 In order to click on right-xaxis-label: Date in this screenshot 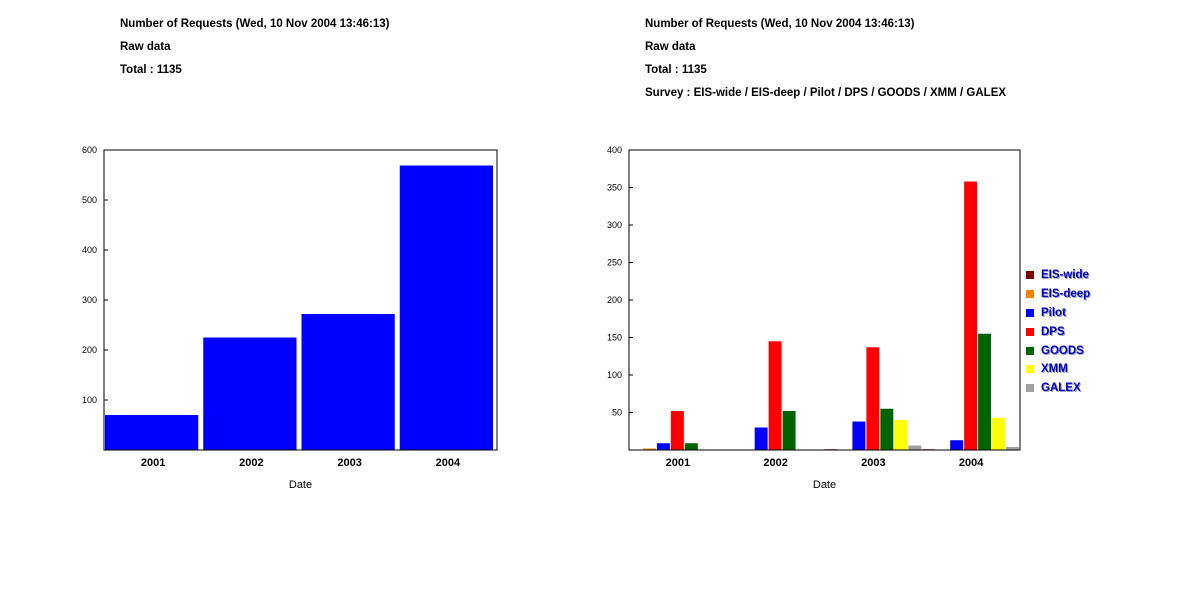, I will do `click(824, 485)`.